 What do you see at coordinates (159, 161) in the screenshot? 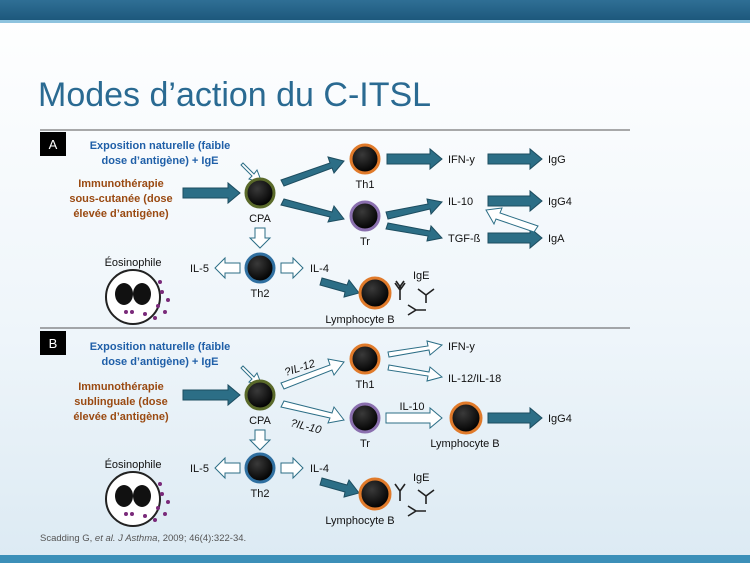
I see `panel-a-exposure-line2: dose d’antigène) + IgE` at bounding box center [159, 161].